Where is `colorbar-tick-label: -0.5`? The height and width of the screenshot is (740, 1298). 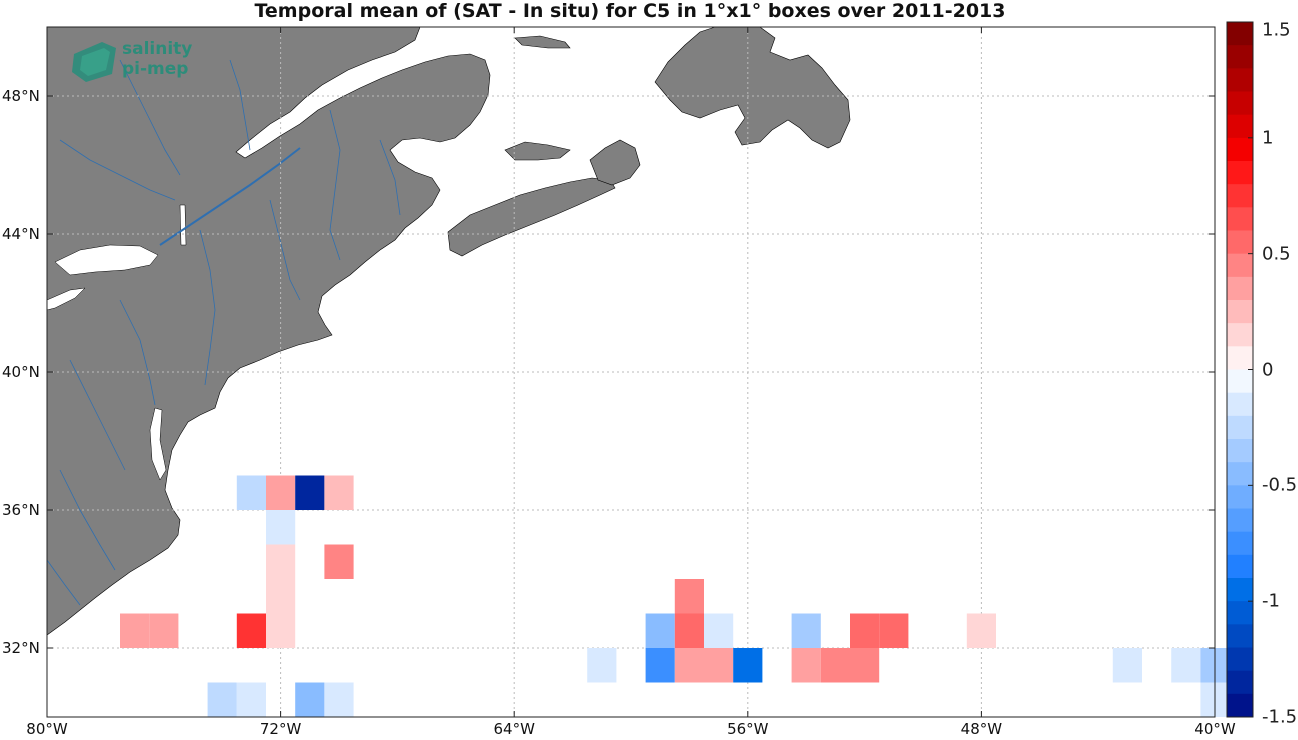
colorbar-tick-label: -0.5 is located at coordinates (1280, 485).